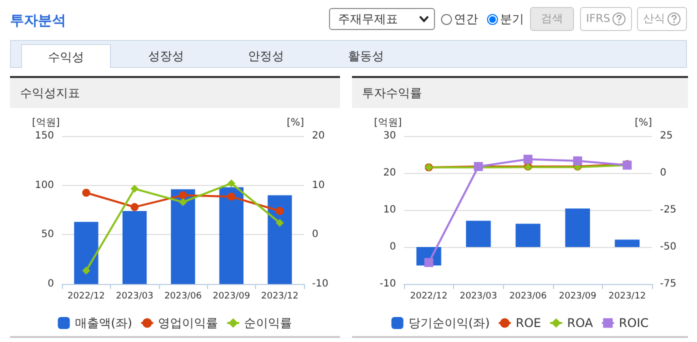  I want to click on text: IFRS, so click(606, 19).